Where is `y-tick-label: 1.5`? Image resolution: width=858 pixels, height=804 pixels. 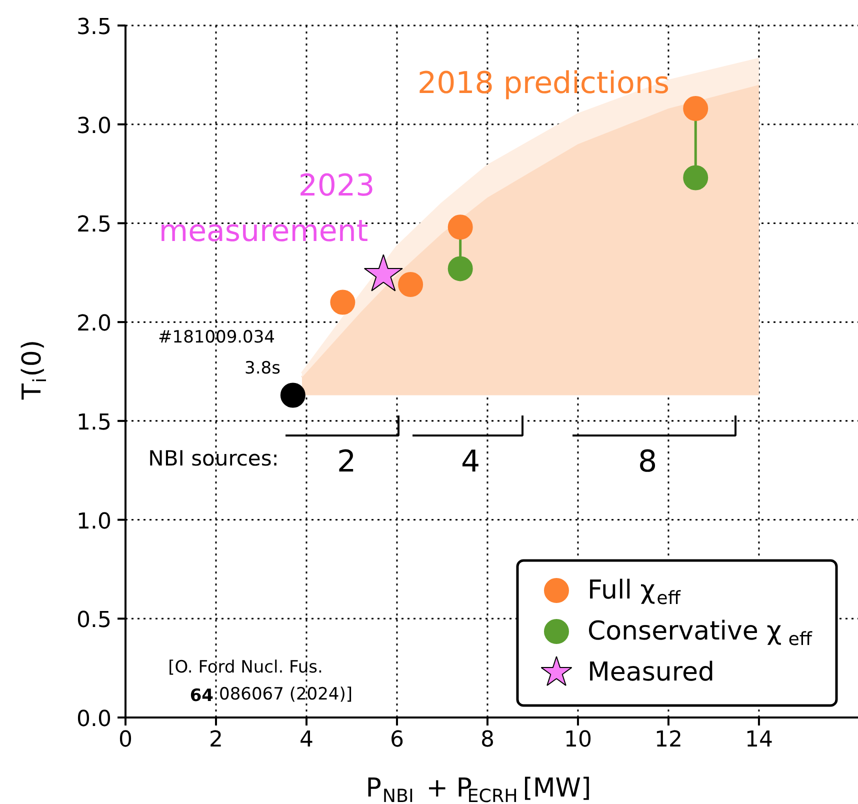
y-tick-label: 1.5 is located at coordinates (94, 423).